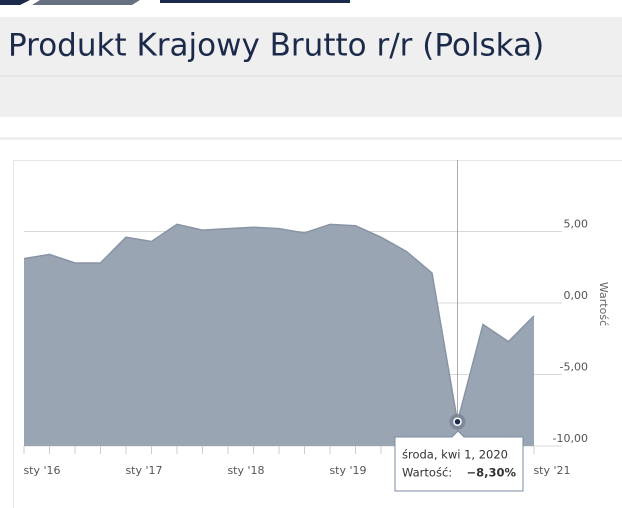 Image resolution: width=622 pixels, height=508 pixels. I want to click on y-tick-label: -5,00, so click(574, 367).